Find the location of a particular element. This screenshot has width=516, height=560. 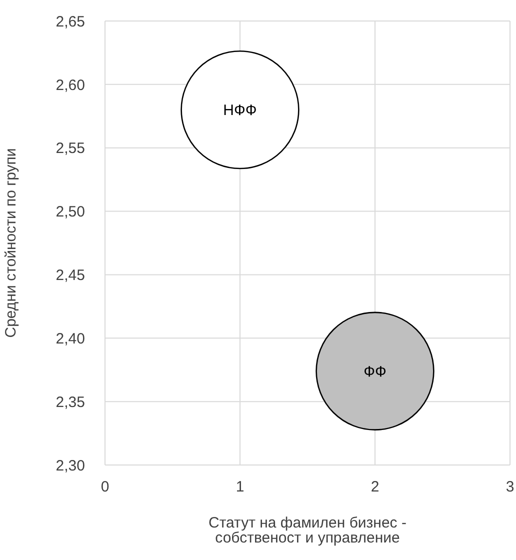

y-tick-label: 2,45 is located at coordinates (70, 275).